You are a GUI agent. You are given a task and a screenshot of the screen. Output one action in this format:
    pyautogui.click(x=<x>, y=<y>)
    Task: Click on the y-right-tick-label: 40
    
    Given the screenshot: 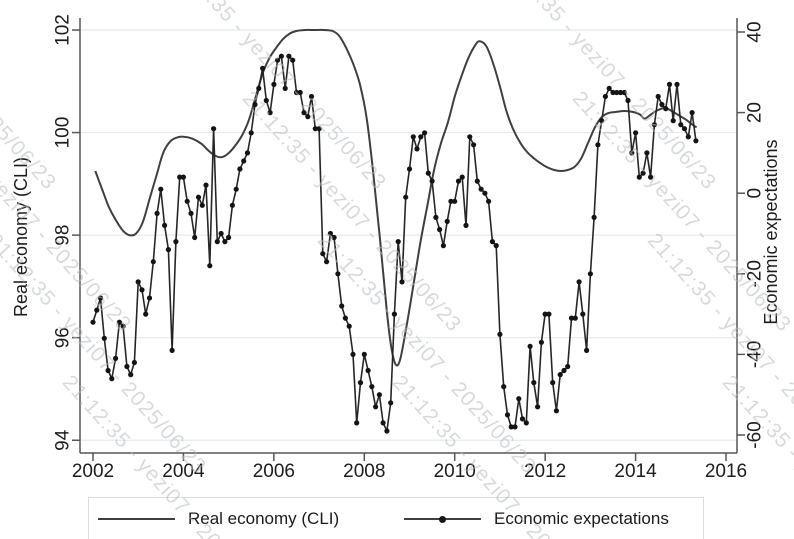 What is the action you would take?
    pyautogui.click(x=755, y=31)
    